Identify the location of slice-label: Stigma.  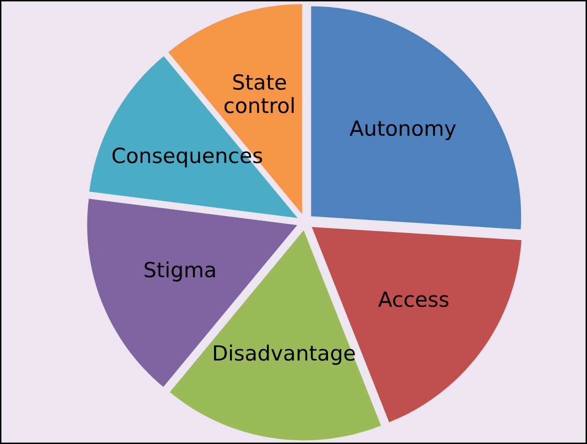
(179, 271).